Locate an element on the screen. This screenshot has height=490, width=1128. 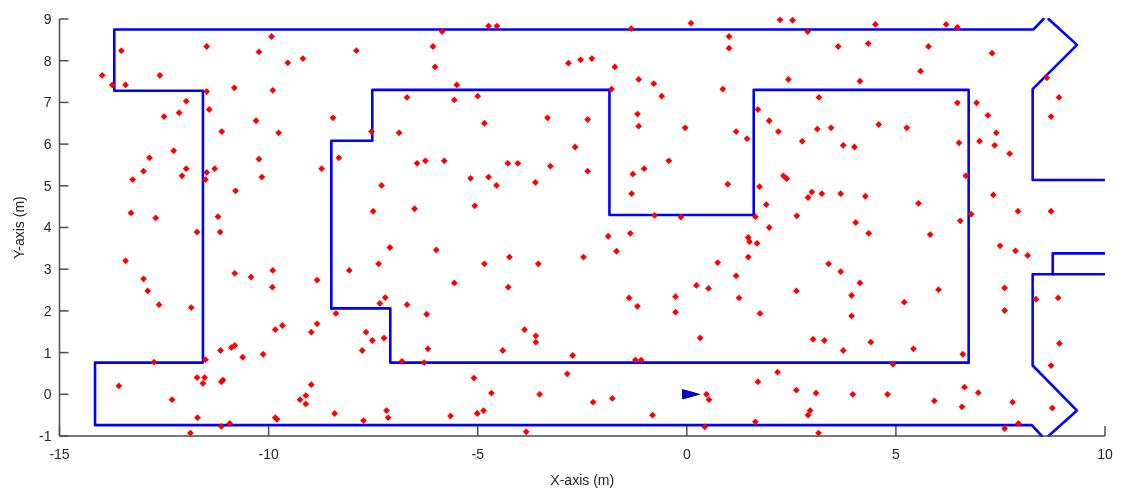
y-tick-label: 2 is located at coordinates (47, 310).